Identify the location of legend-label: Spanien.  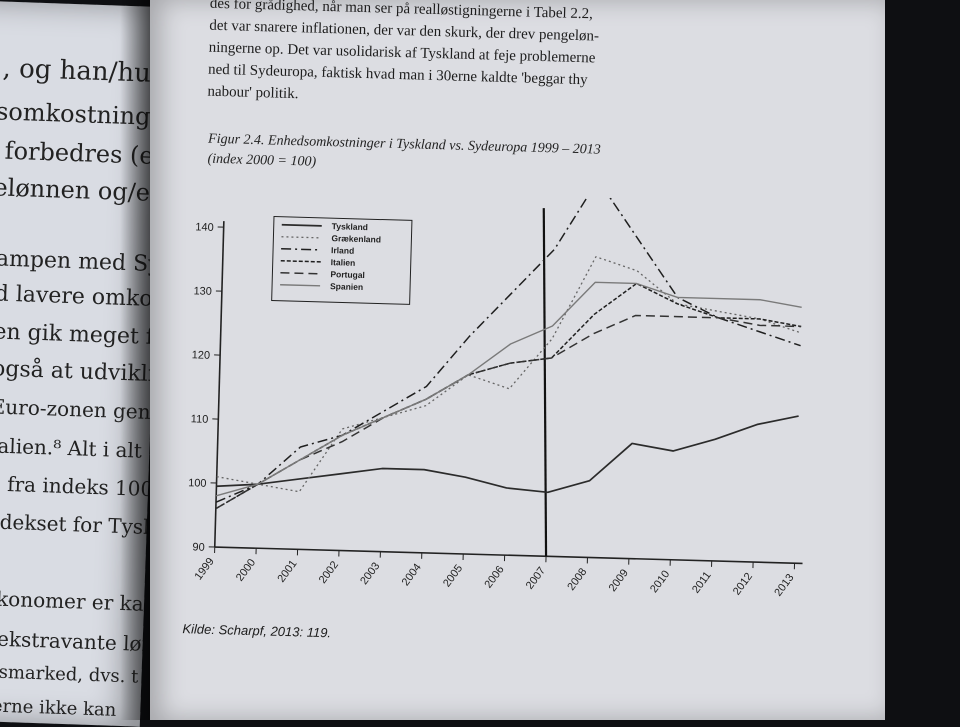
(346, 286).